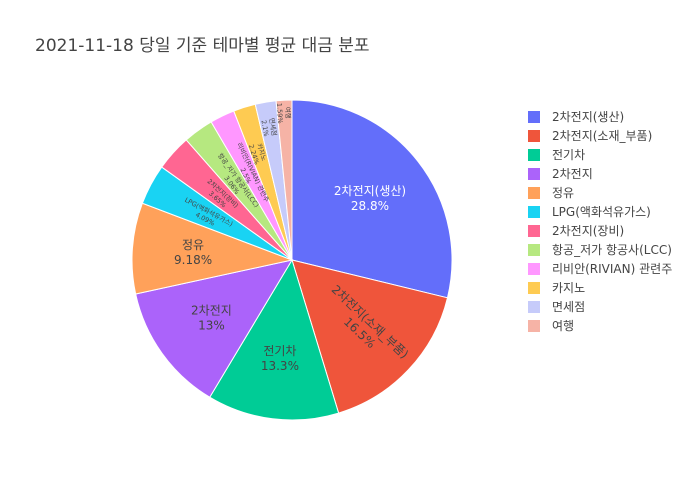 The image size is (700, 504). Describe the element at coordinates (551, 193) in the screenshot. I see `legend-item: 정유` at that location.